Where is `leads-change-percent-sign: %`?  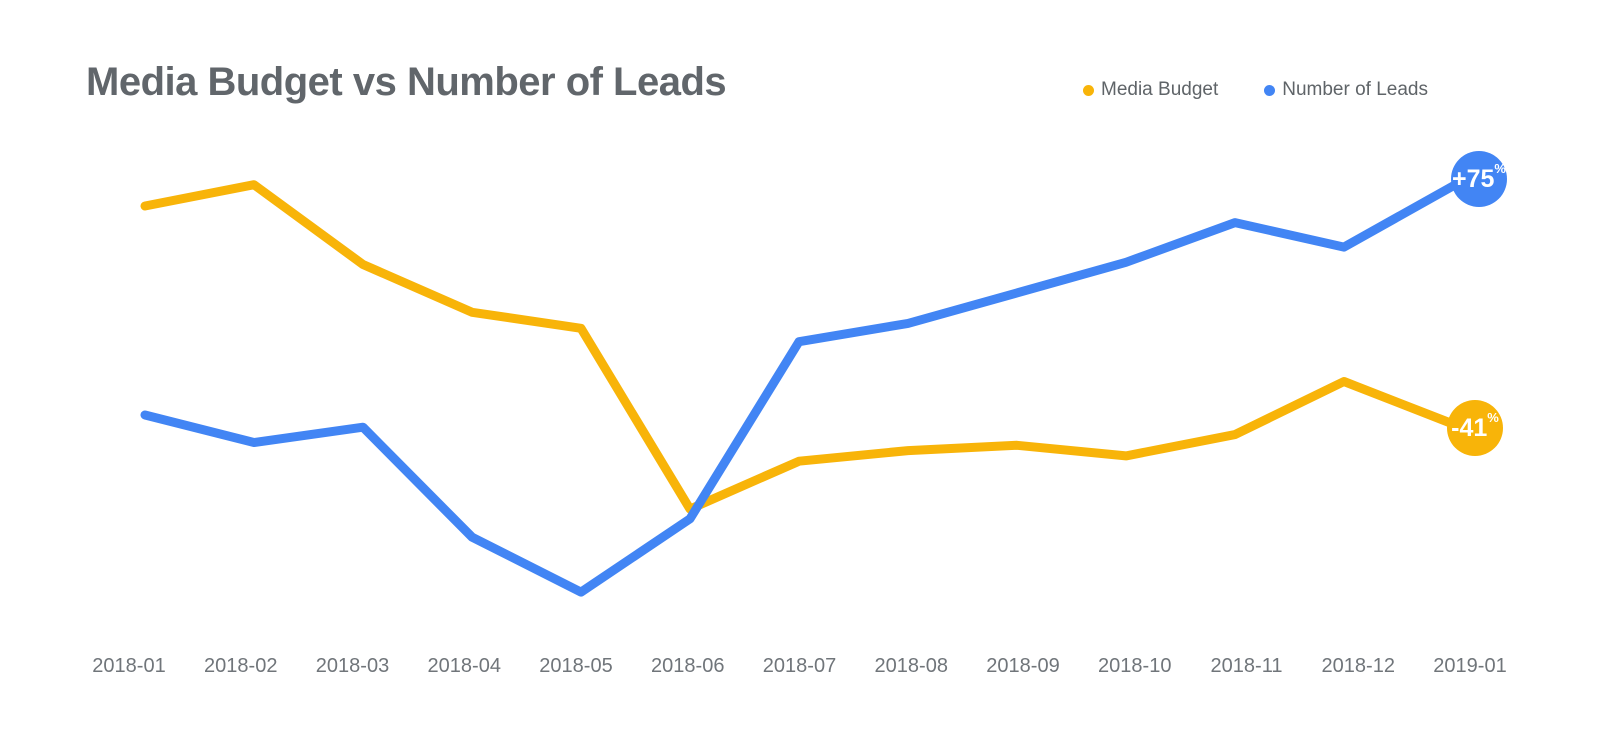 leads-change-percent-sign: % is located at coordinates (1500, 168).